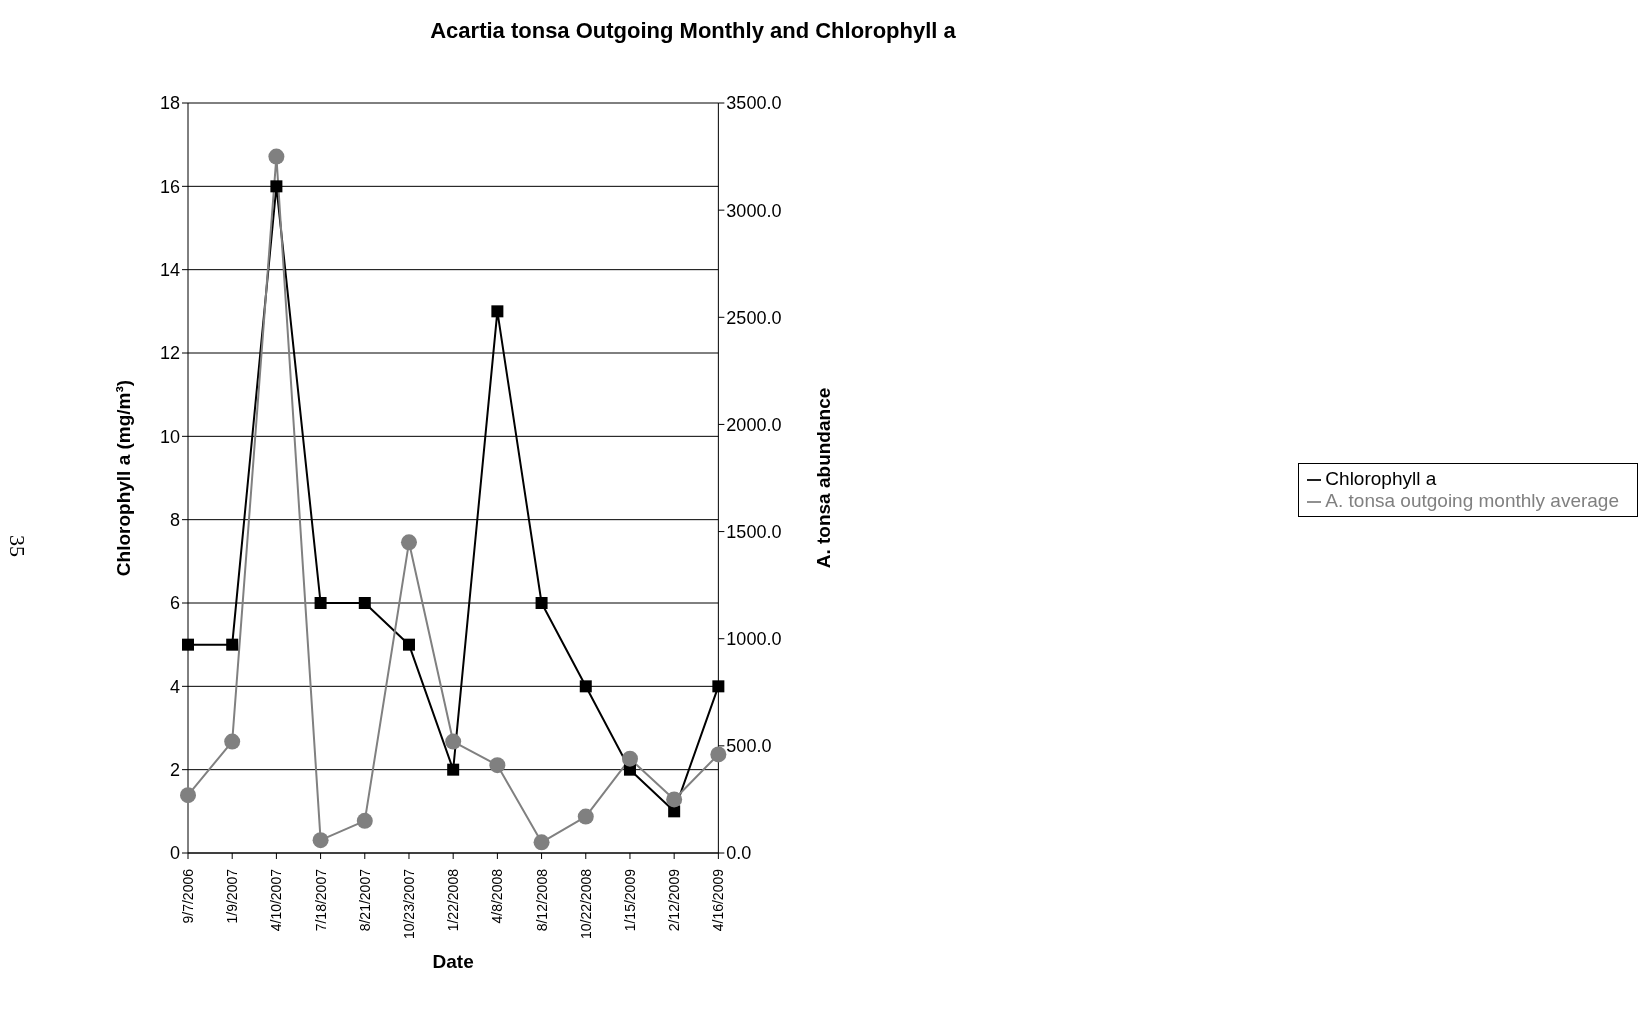 This screenshot has width=1647, height=1023. What do you see at coordinates (453, 961) in the screenshot?
I see `x-axis-title: Date` at bounding box center [453, 961].